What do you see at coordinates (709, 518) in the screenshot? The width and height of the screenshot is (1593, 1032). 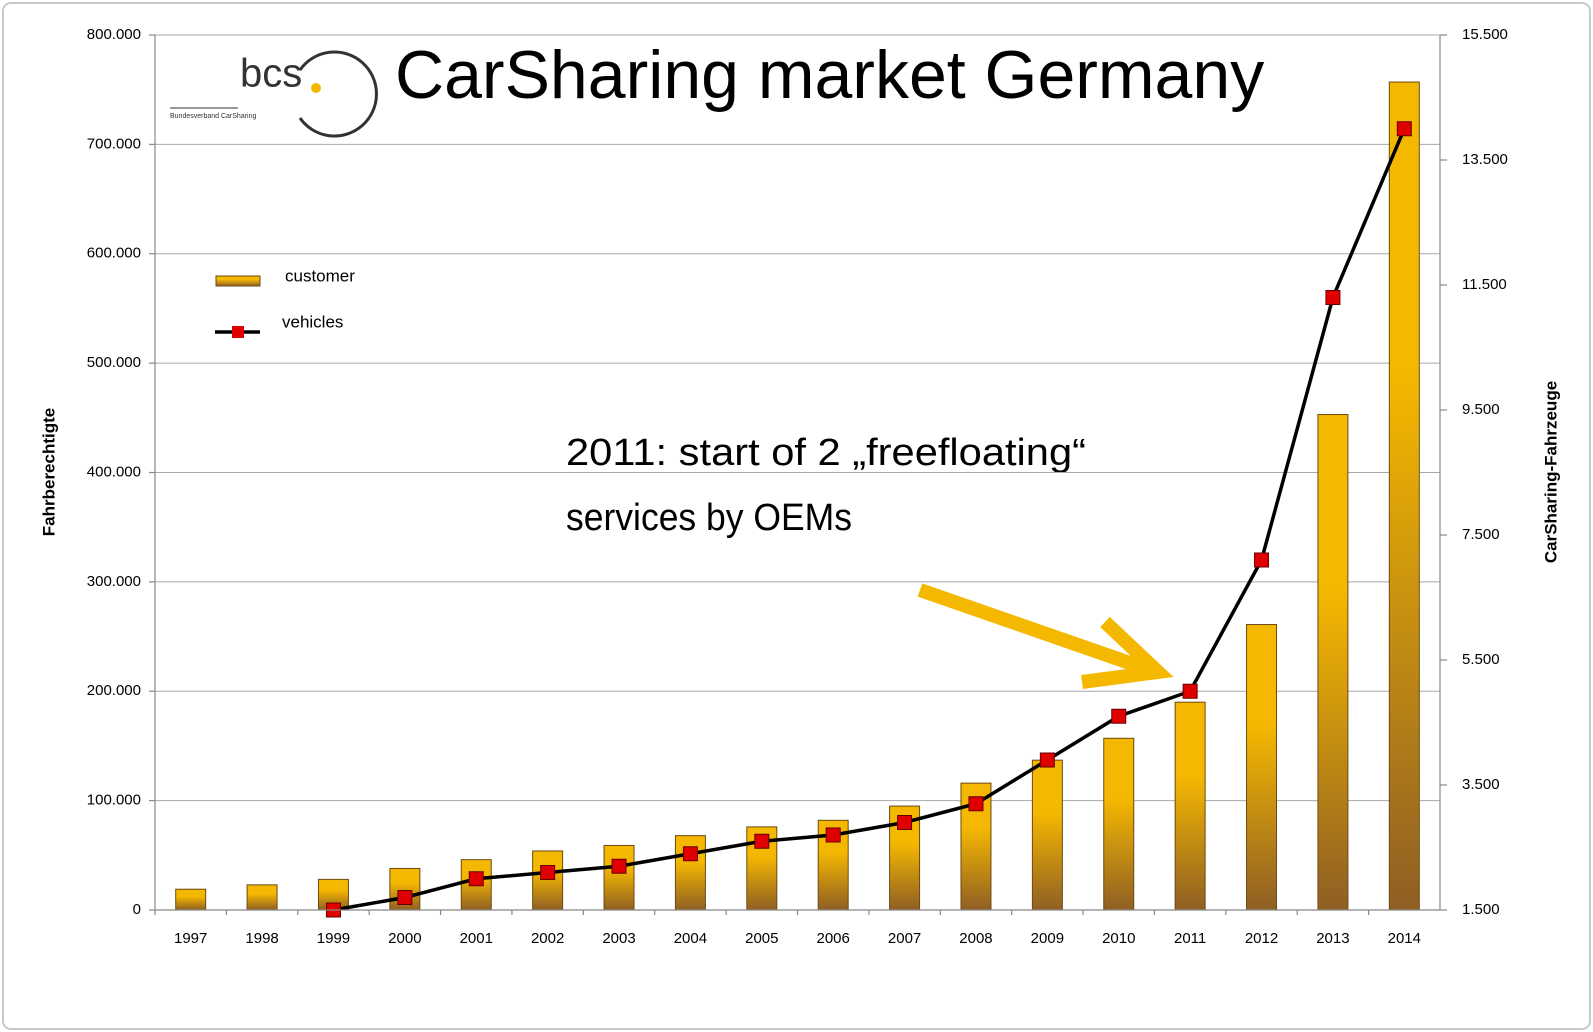 I see `annotation: services by OEMs` at bounding box center [709, 518].